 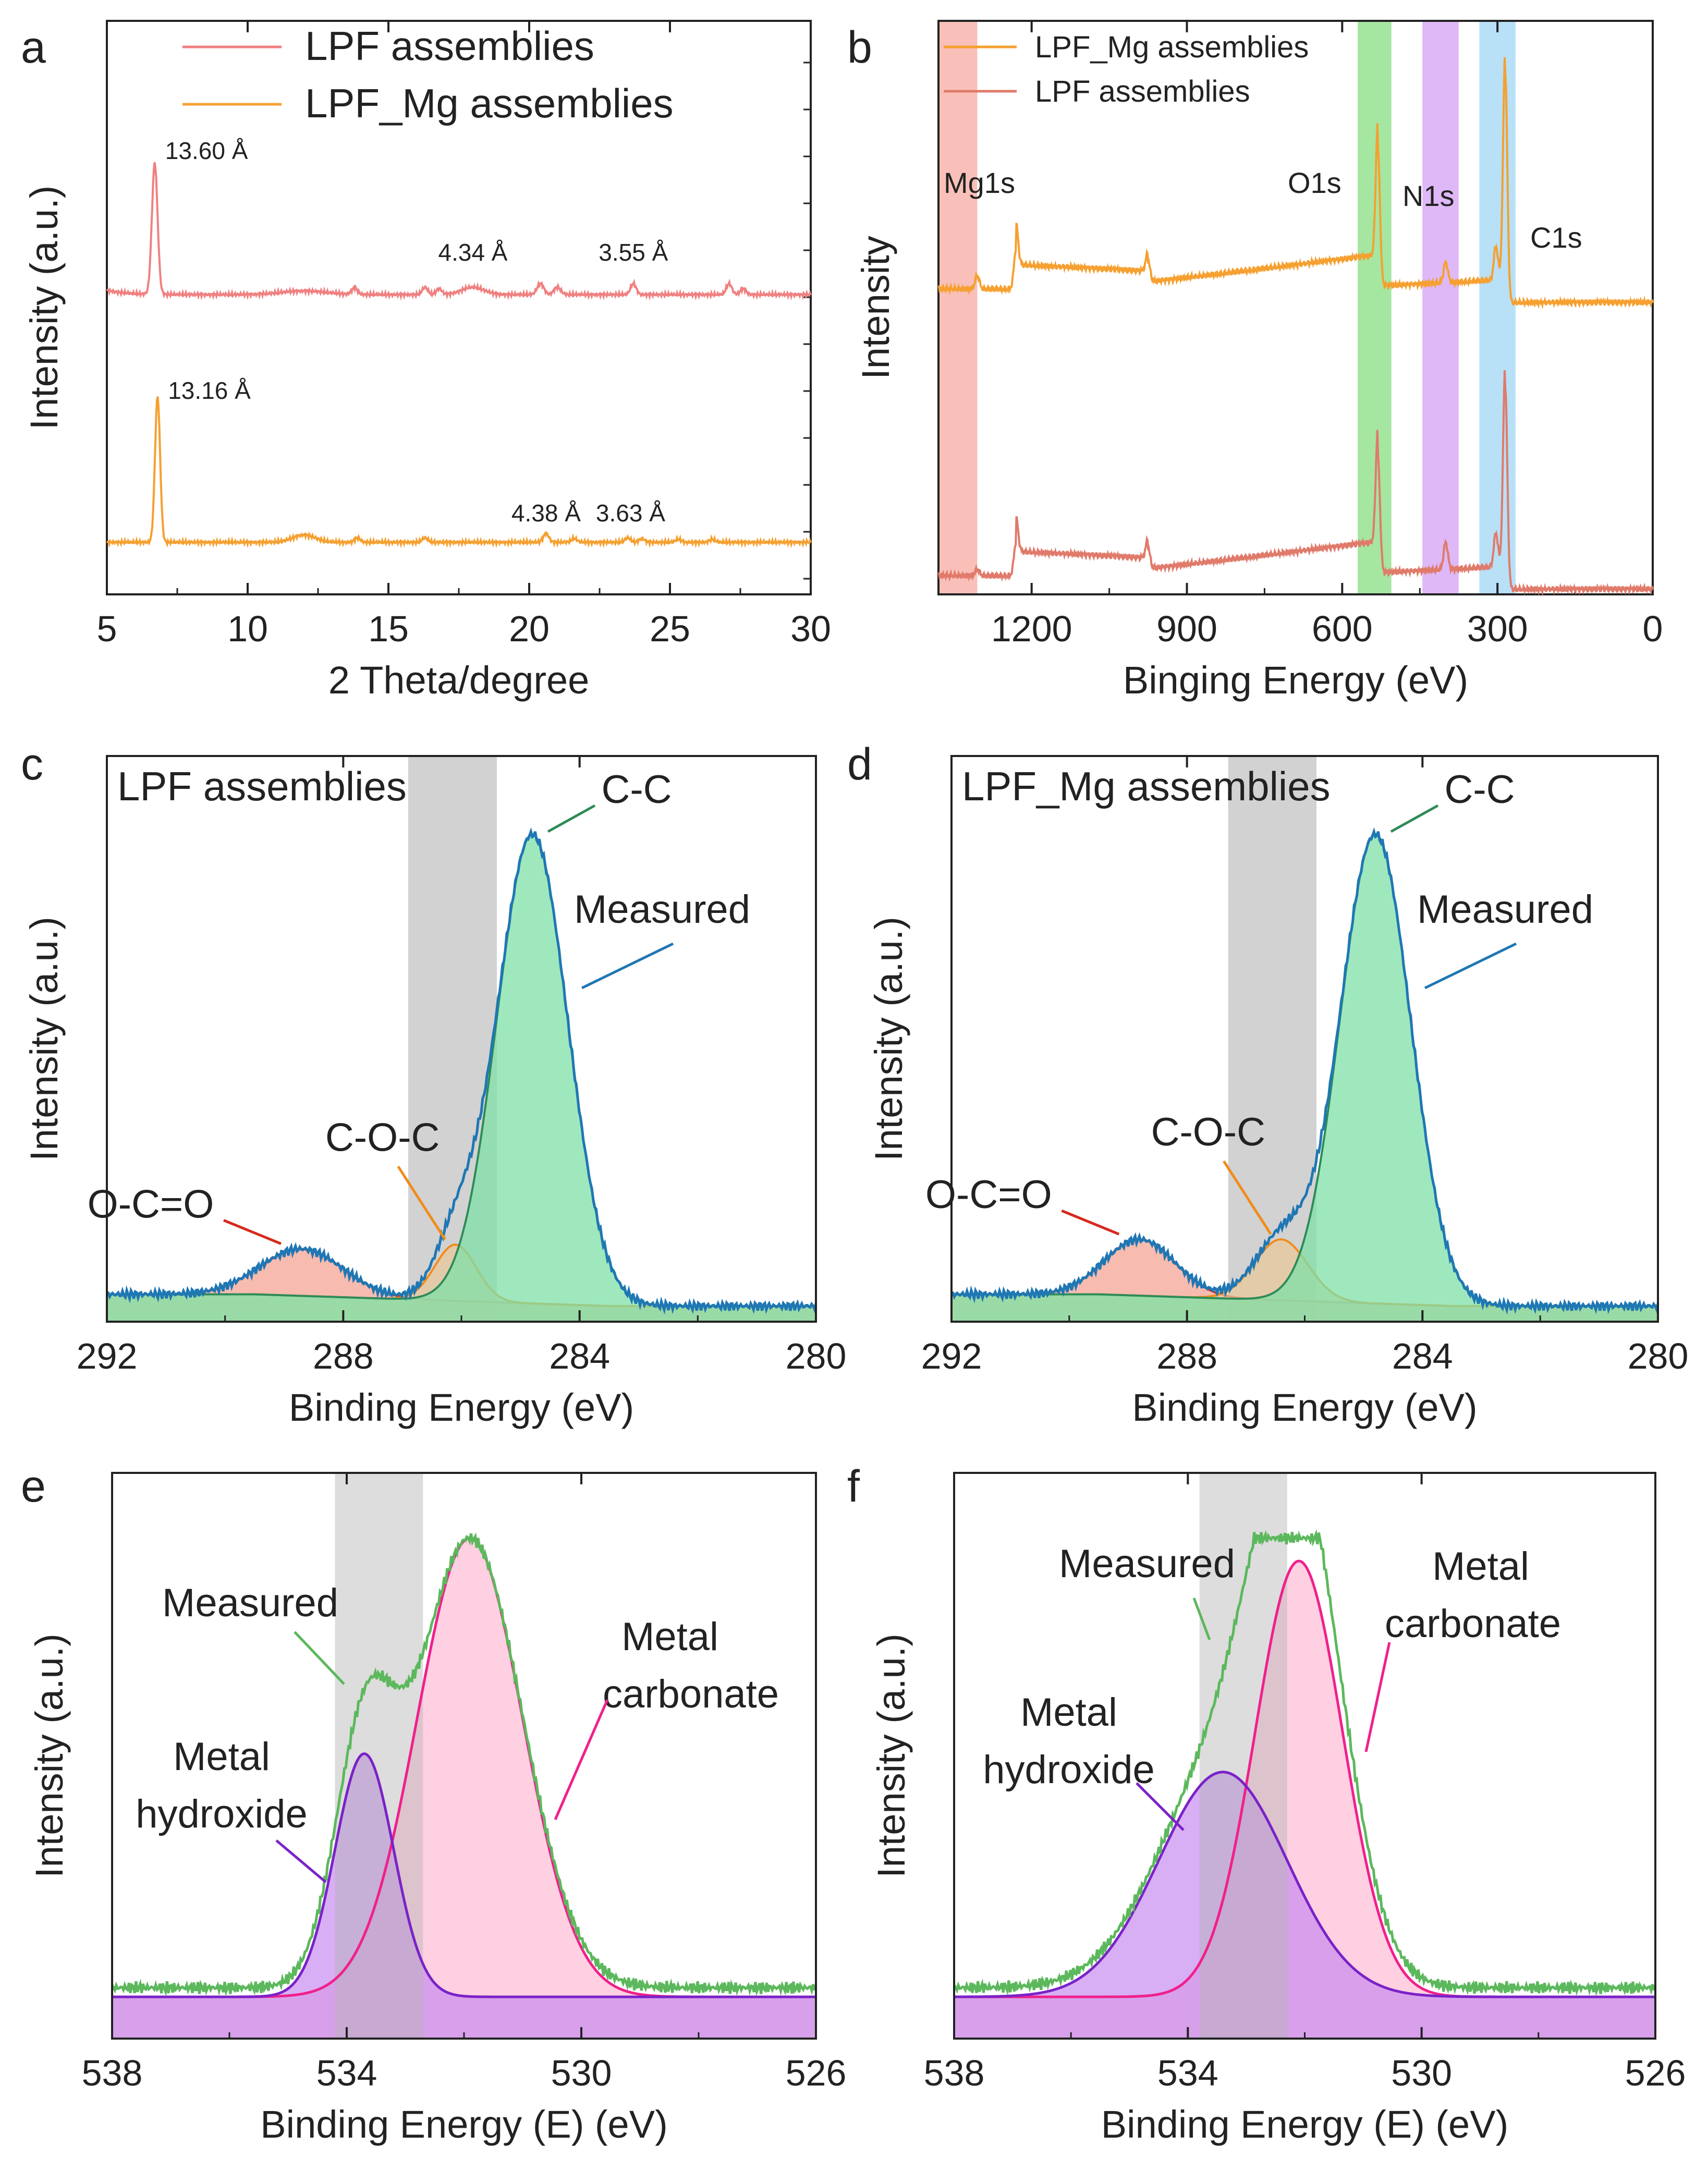 I want to click on panel-a-series-lpf, so click(x=459, y=231).